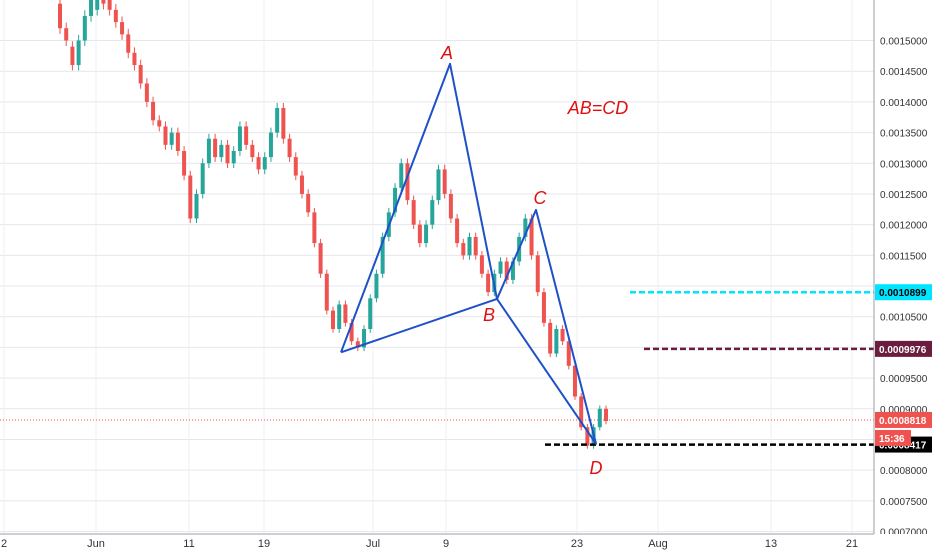 The image size is (932, 555). I want to click on x-tick-label: 9, so click(446, 544).